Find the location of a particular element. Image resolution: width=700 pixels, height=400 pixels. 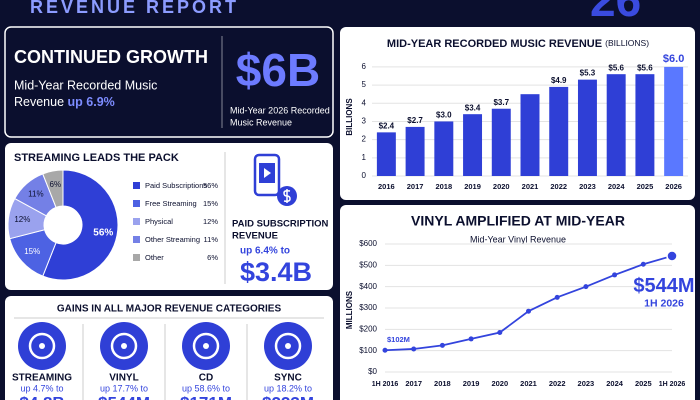

category-label: SYNC is located at coordinates (288, 378).